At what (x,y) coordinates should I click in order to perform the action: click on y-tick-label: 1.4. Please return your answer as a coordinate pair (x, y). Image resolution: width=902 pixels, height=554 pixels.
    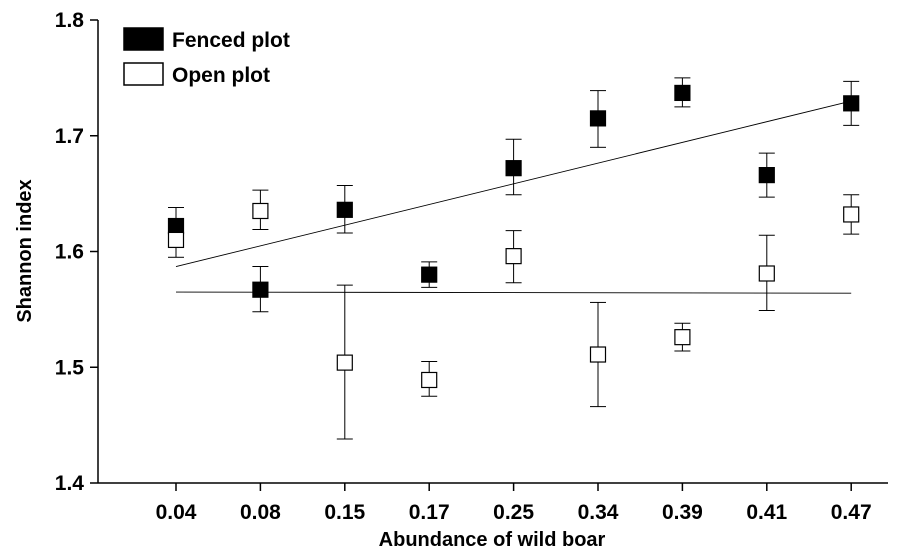
    Looking at the image, I should click on (70, 483).